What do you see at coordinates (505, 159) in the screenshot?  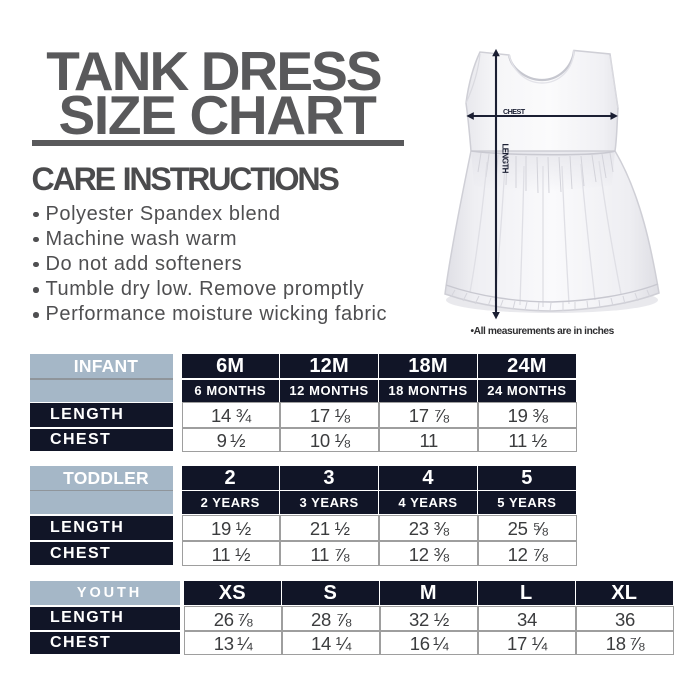 I see `svg-text: LENGTH` at bounding box center [505, 159].